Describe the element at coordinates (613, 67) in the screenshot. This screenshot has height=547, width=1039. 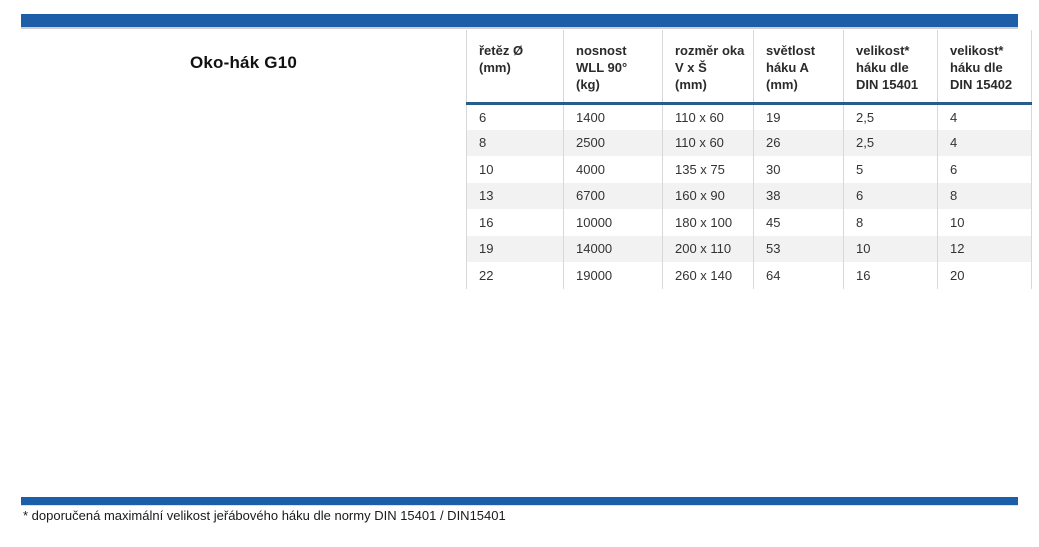
I see `column-header: nosnost WLL 90° (kg)` at that location.